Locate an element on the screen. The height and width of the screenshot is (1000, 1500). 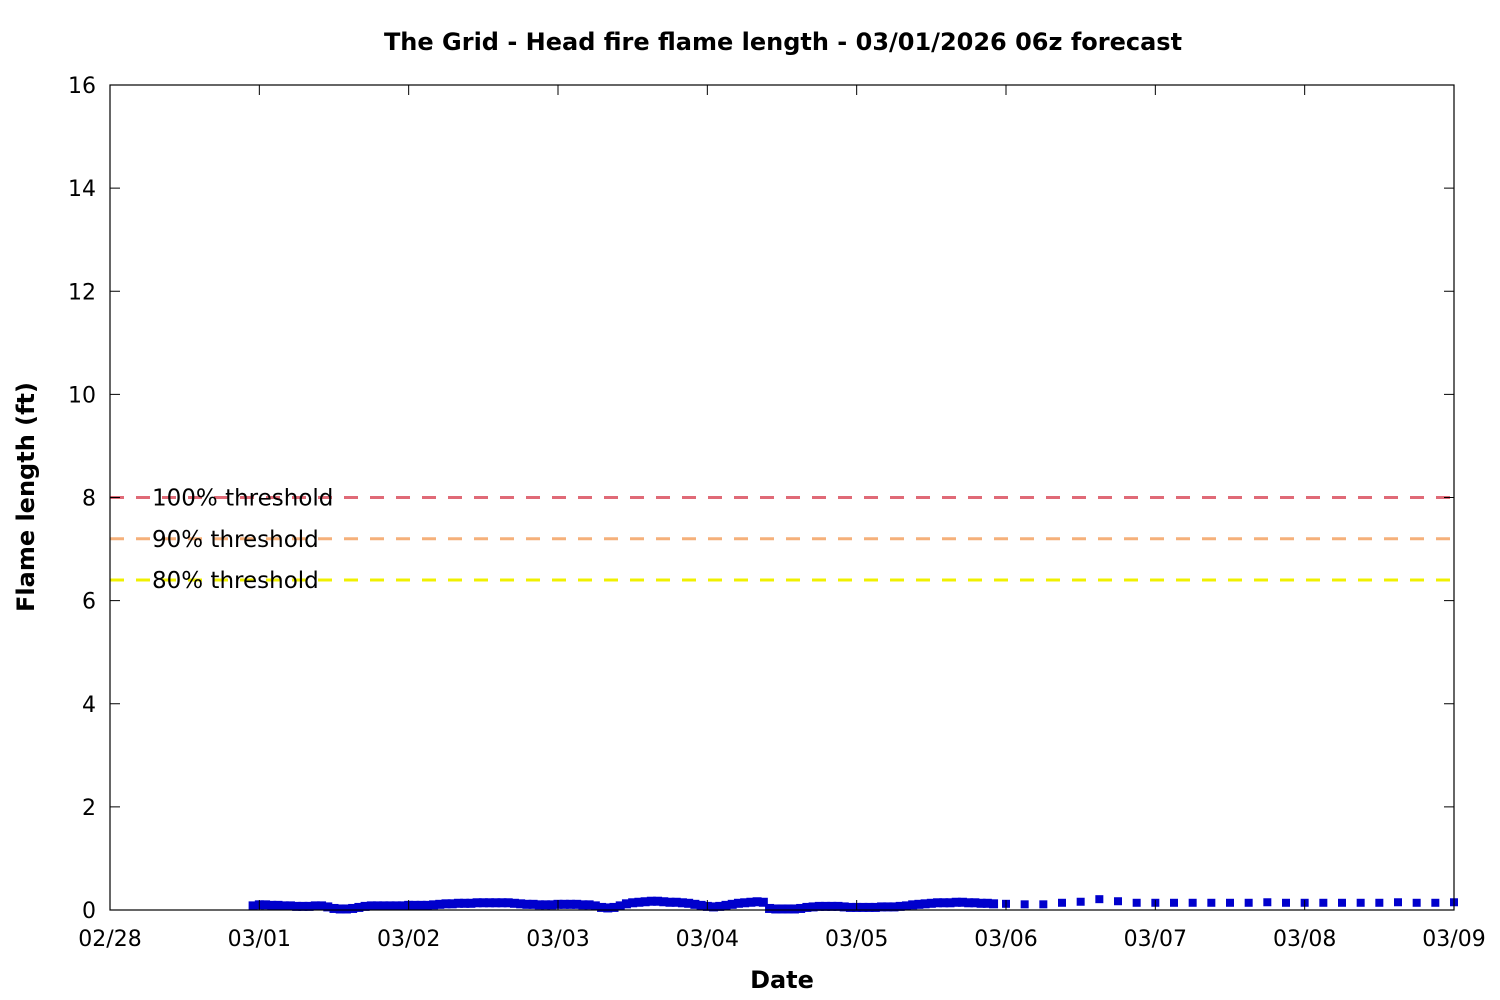
data-series is located at coordinates (853, 904).